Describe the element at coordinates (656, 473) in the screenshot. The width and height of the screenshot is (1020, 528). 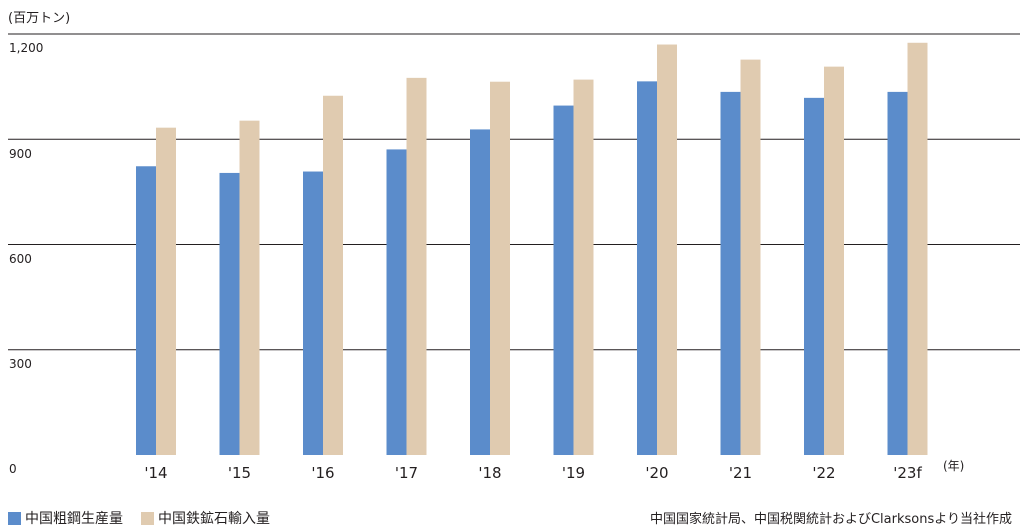
I see `x-tick-label: '20` at that location.